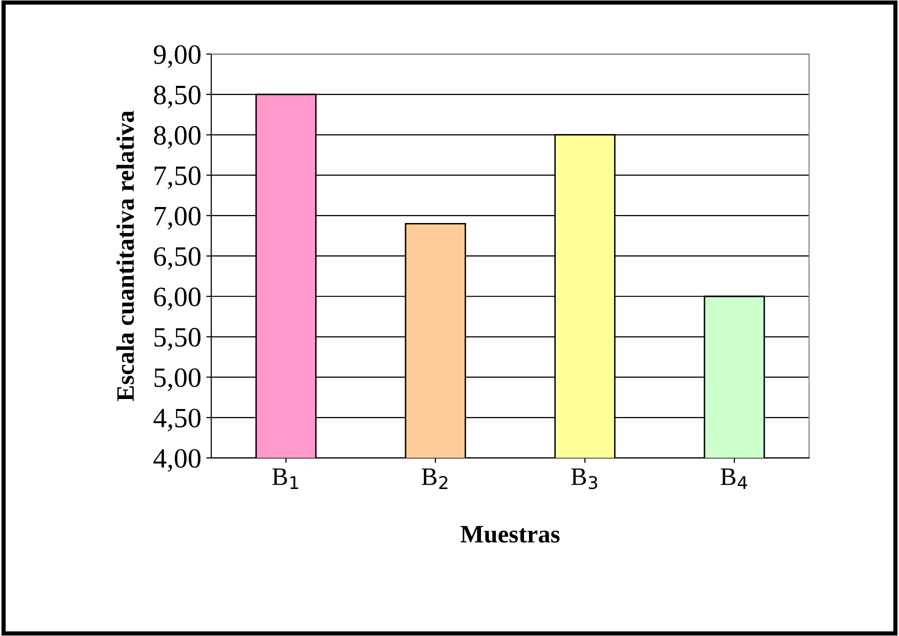  Describe the element at coordinates (285, 478) in the screenshot. I see `x-tick-label: B$_{1}$` at that location.